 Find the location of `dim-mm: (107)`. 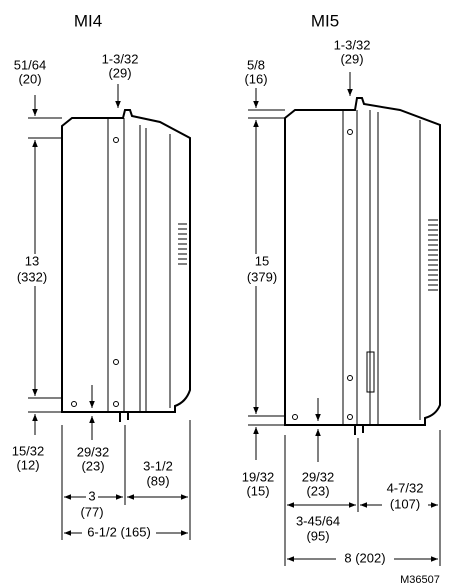

dim-mm: (107) is located at coordinates (405, 503).